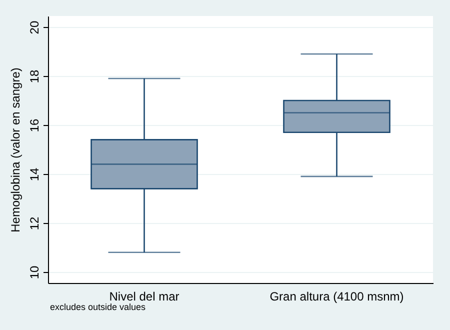 The image size is (450, 330). Describe the element at coordinates (144, 297) in the screenshot. I see `x-tick-label: Nivel del mar` at that location.